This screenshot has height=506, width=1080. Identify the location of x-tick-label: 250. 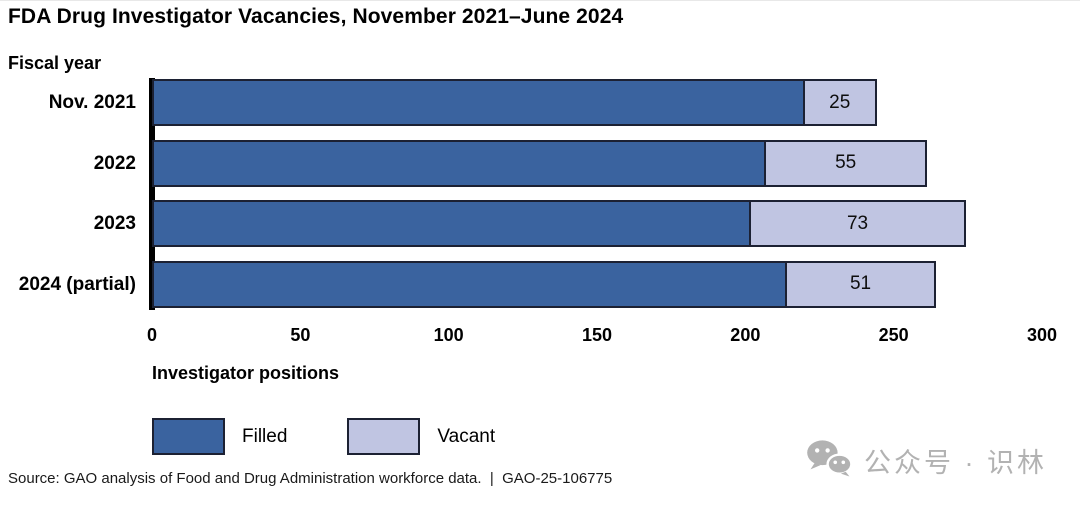
(893, 335).